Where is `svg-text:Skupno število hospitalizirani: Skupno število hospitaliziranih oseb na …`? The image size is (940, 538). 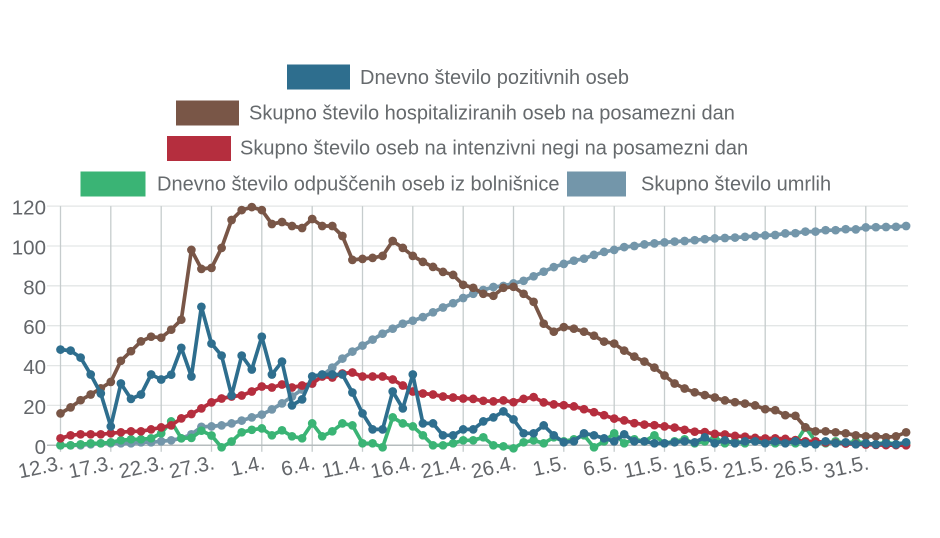 svg-text:Skupno število hospitalizirani: Skupno število hospitaliziranih oseb na … is located at coordinates (492, 114).